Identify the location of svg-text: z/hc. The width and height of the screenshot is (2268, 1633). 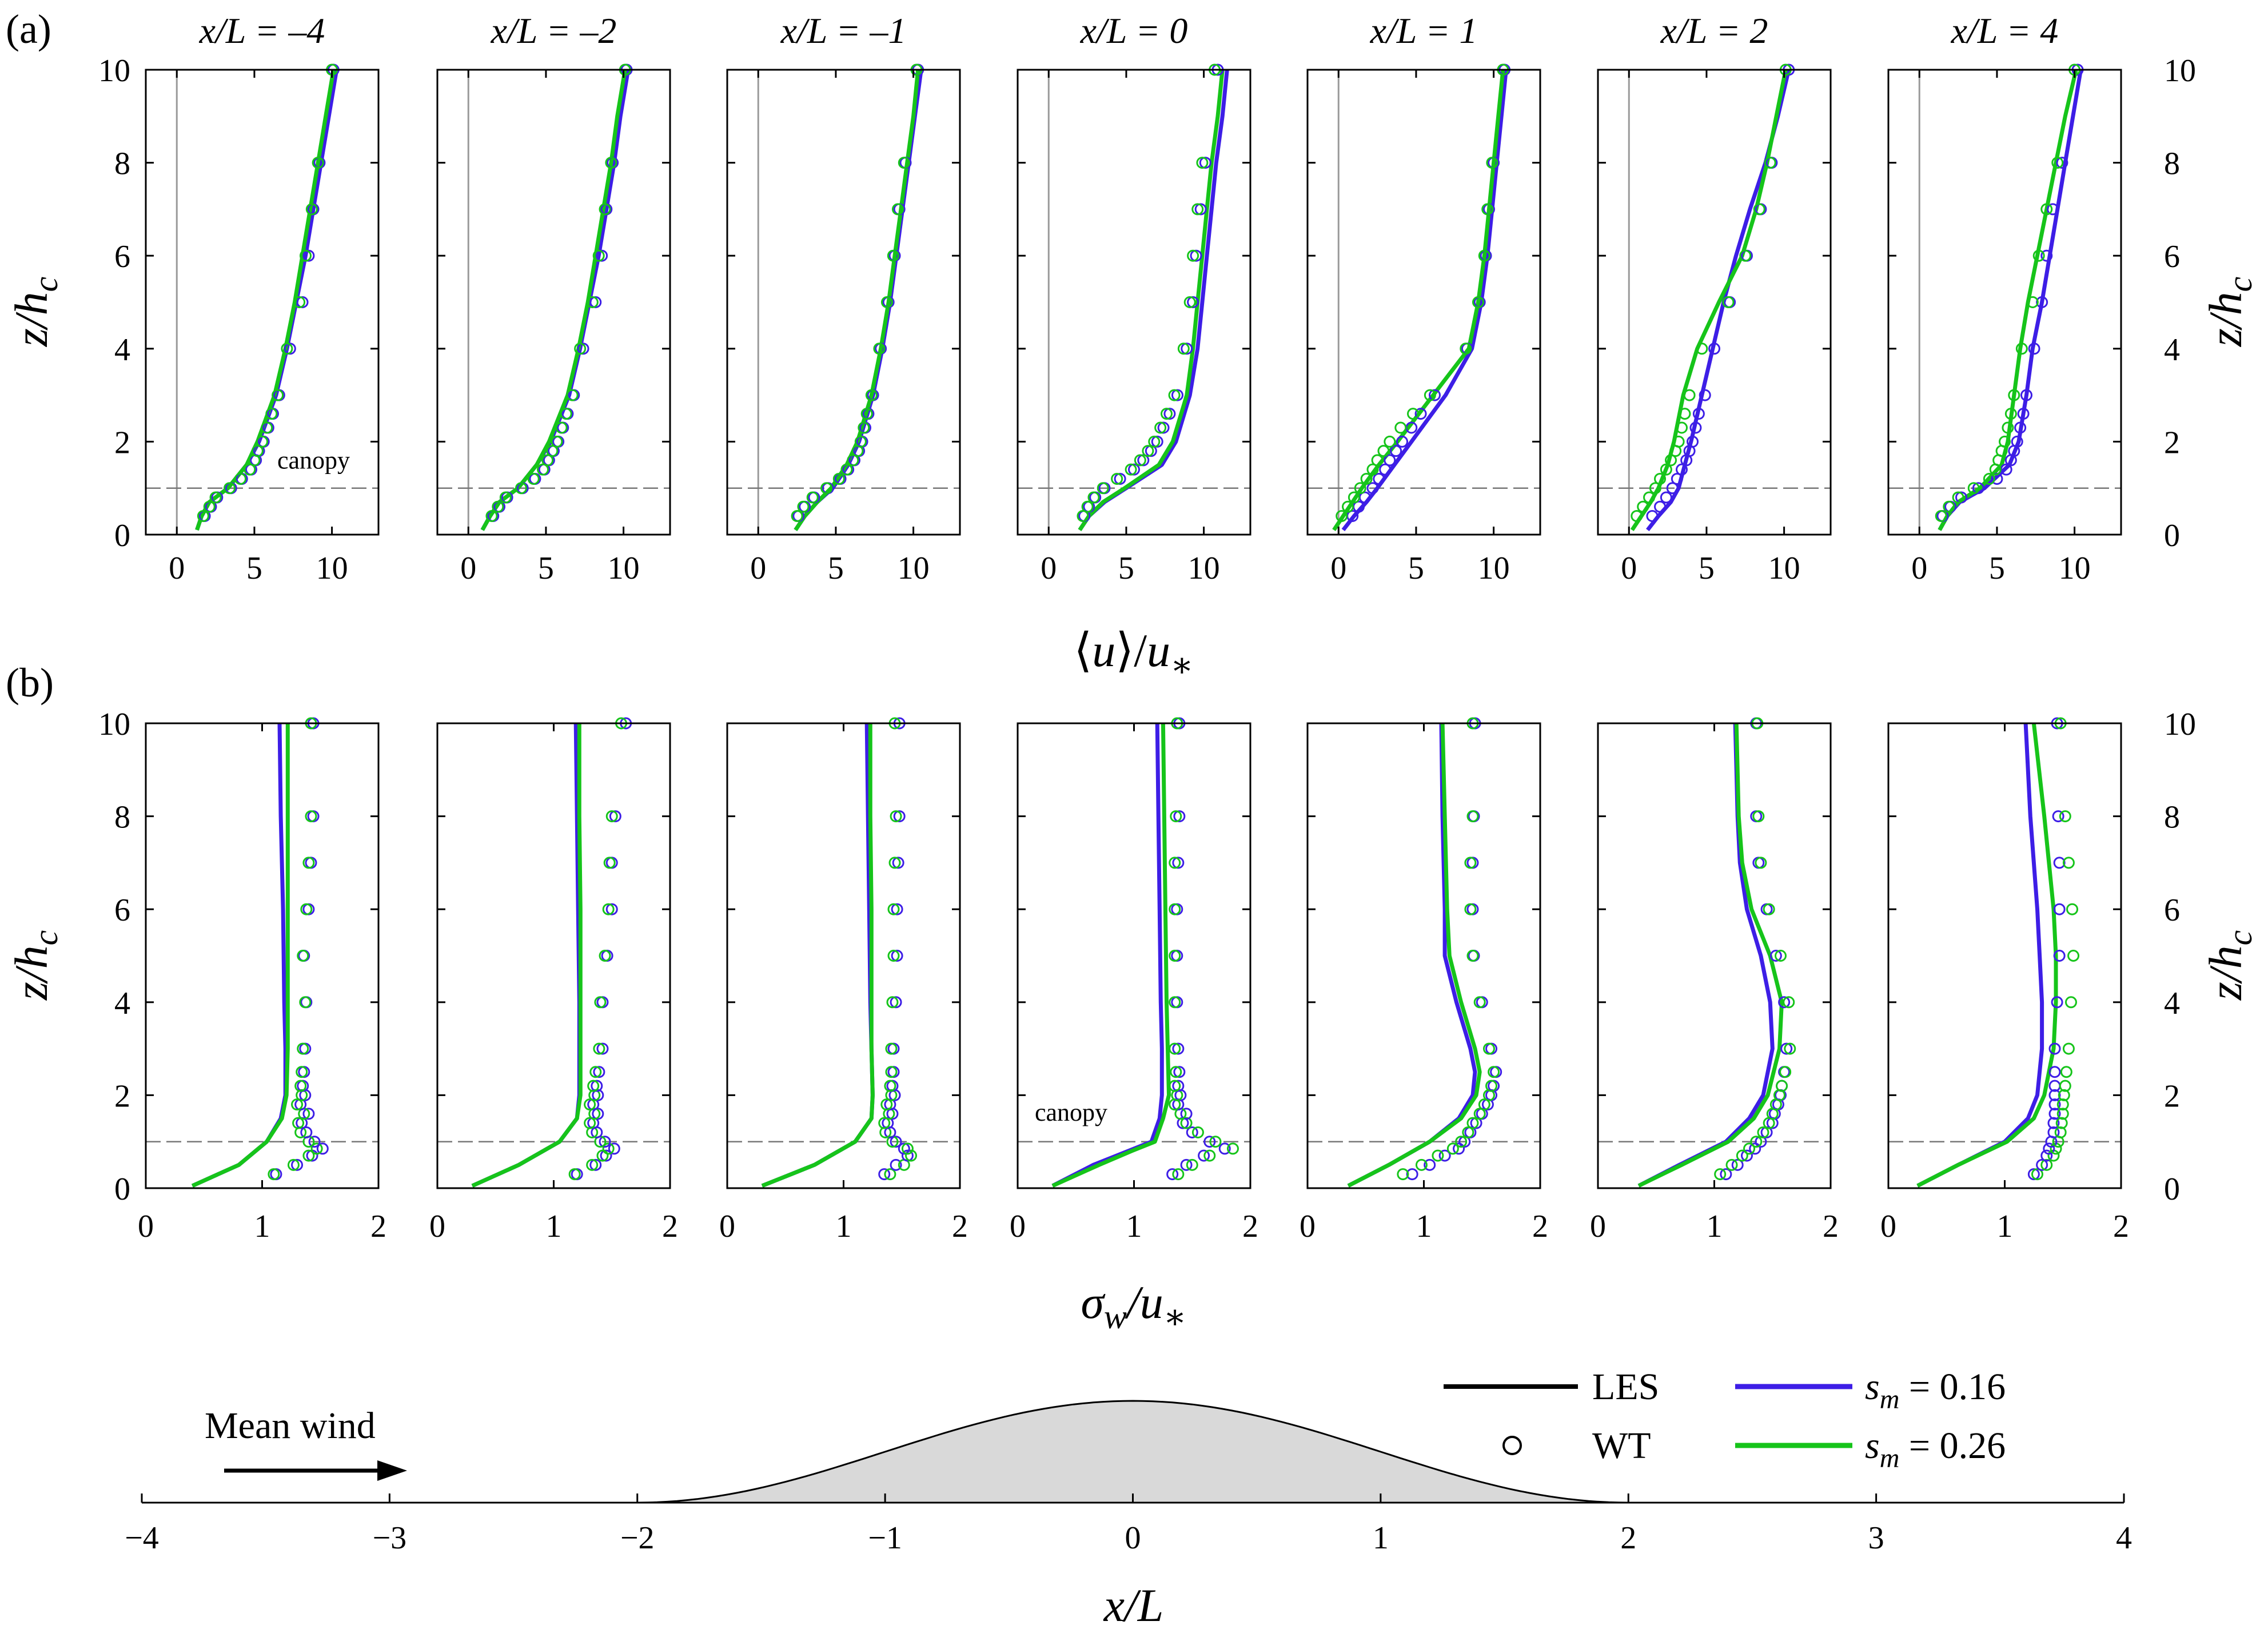
(35, 312).